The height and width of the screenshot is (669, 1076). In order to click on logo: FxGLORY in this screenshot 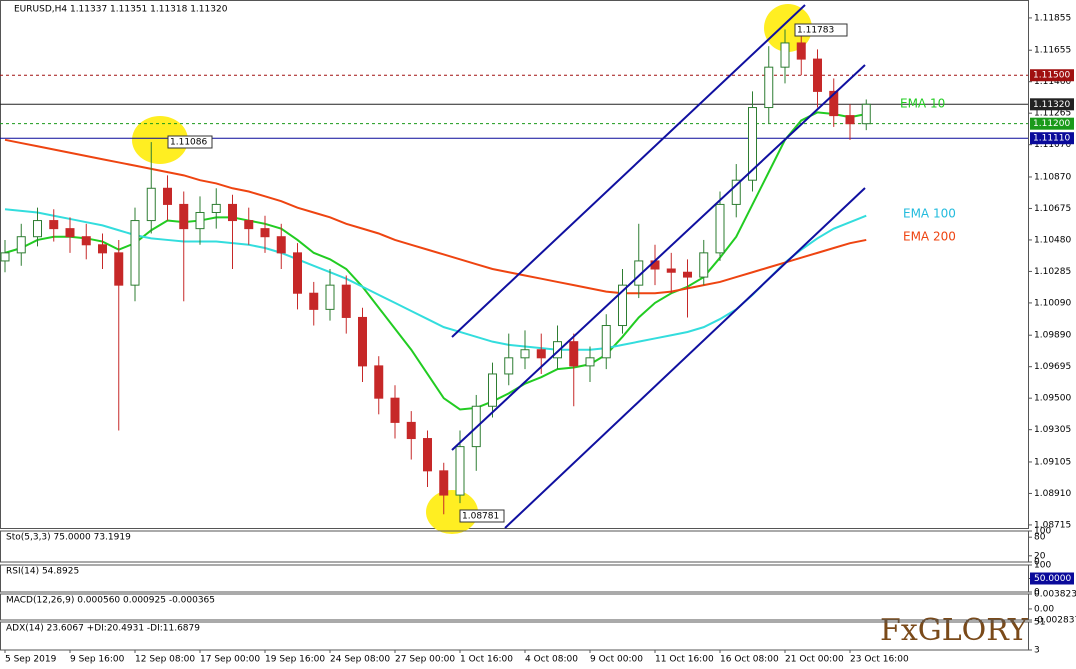, I will do `click(954, 630)`.